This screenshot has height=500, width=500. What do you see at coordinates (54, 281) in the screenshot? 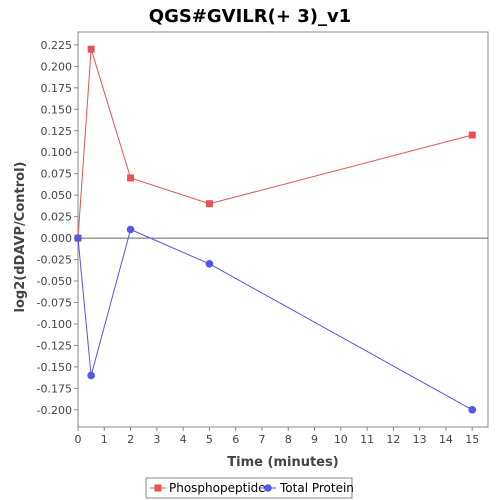
I see `y-tick-label: -0.050` at bounding box center [54, 281].